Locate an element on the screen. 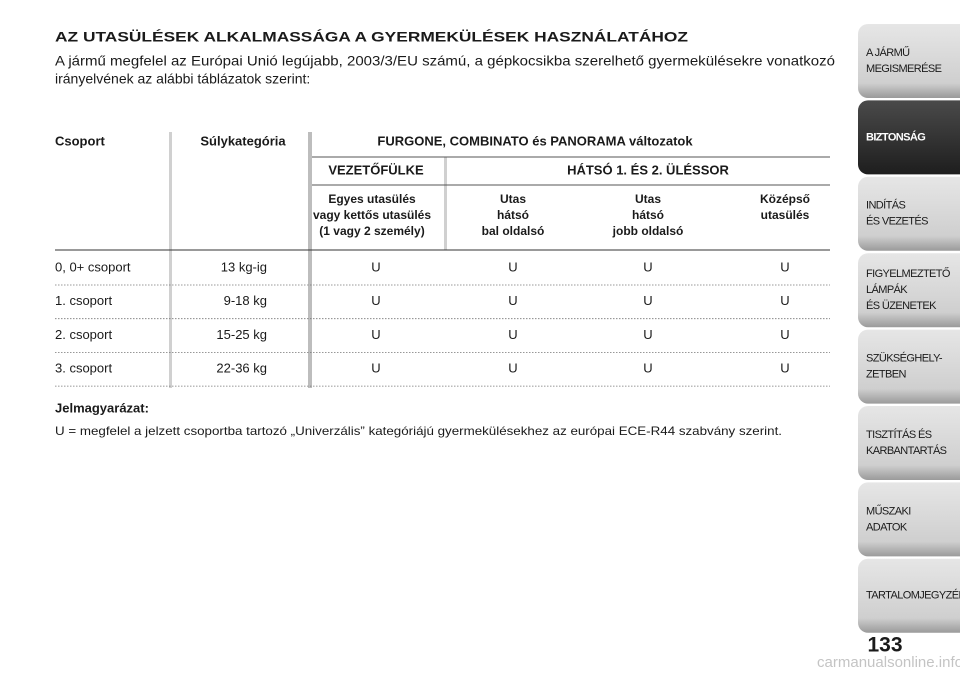  sidebar-tab-label: KARBANTARTÁS is located at coordinates (906, 450).